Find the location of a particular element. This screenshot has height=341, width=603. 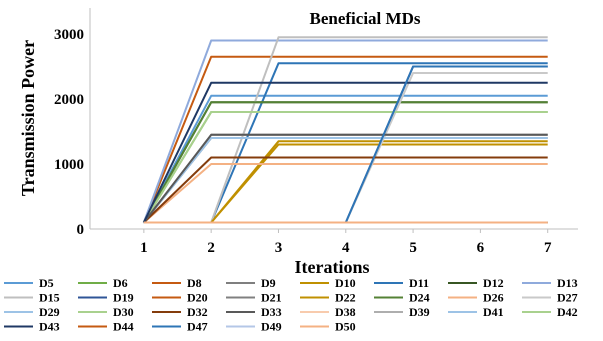

legend-label-d44: D44 is located at coordinates (123, 327).